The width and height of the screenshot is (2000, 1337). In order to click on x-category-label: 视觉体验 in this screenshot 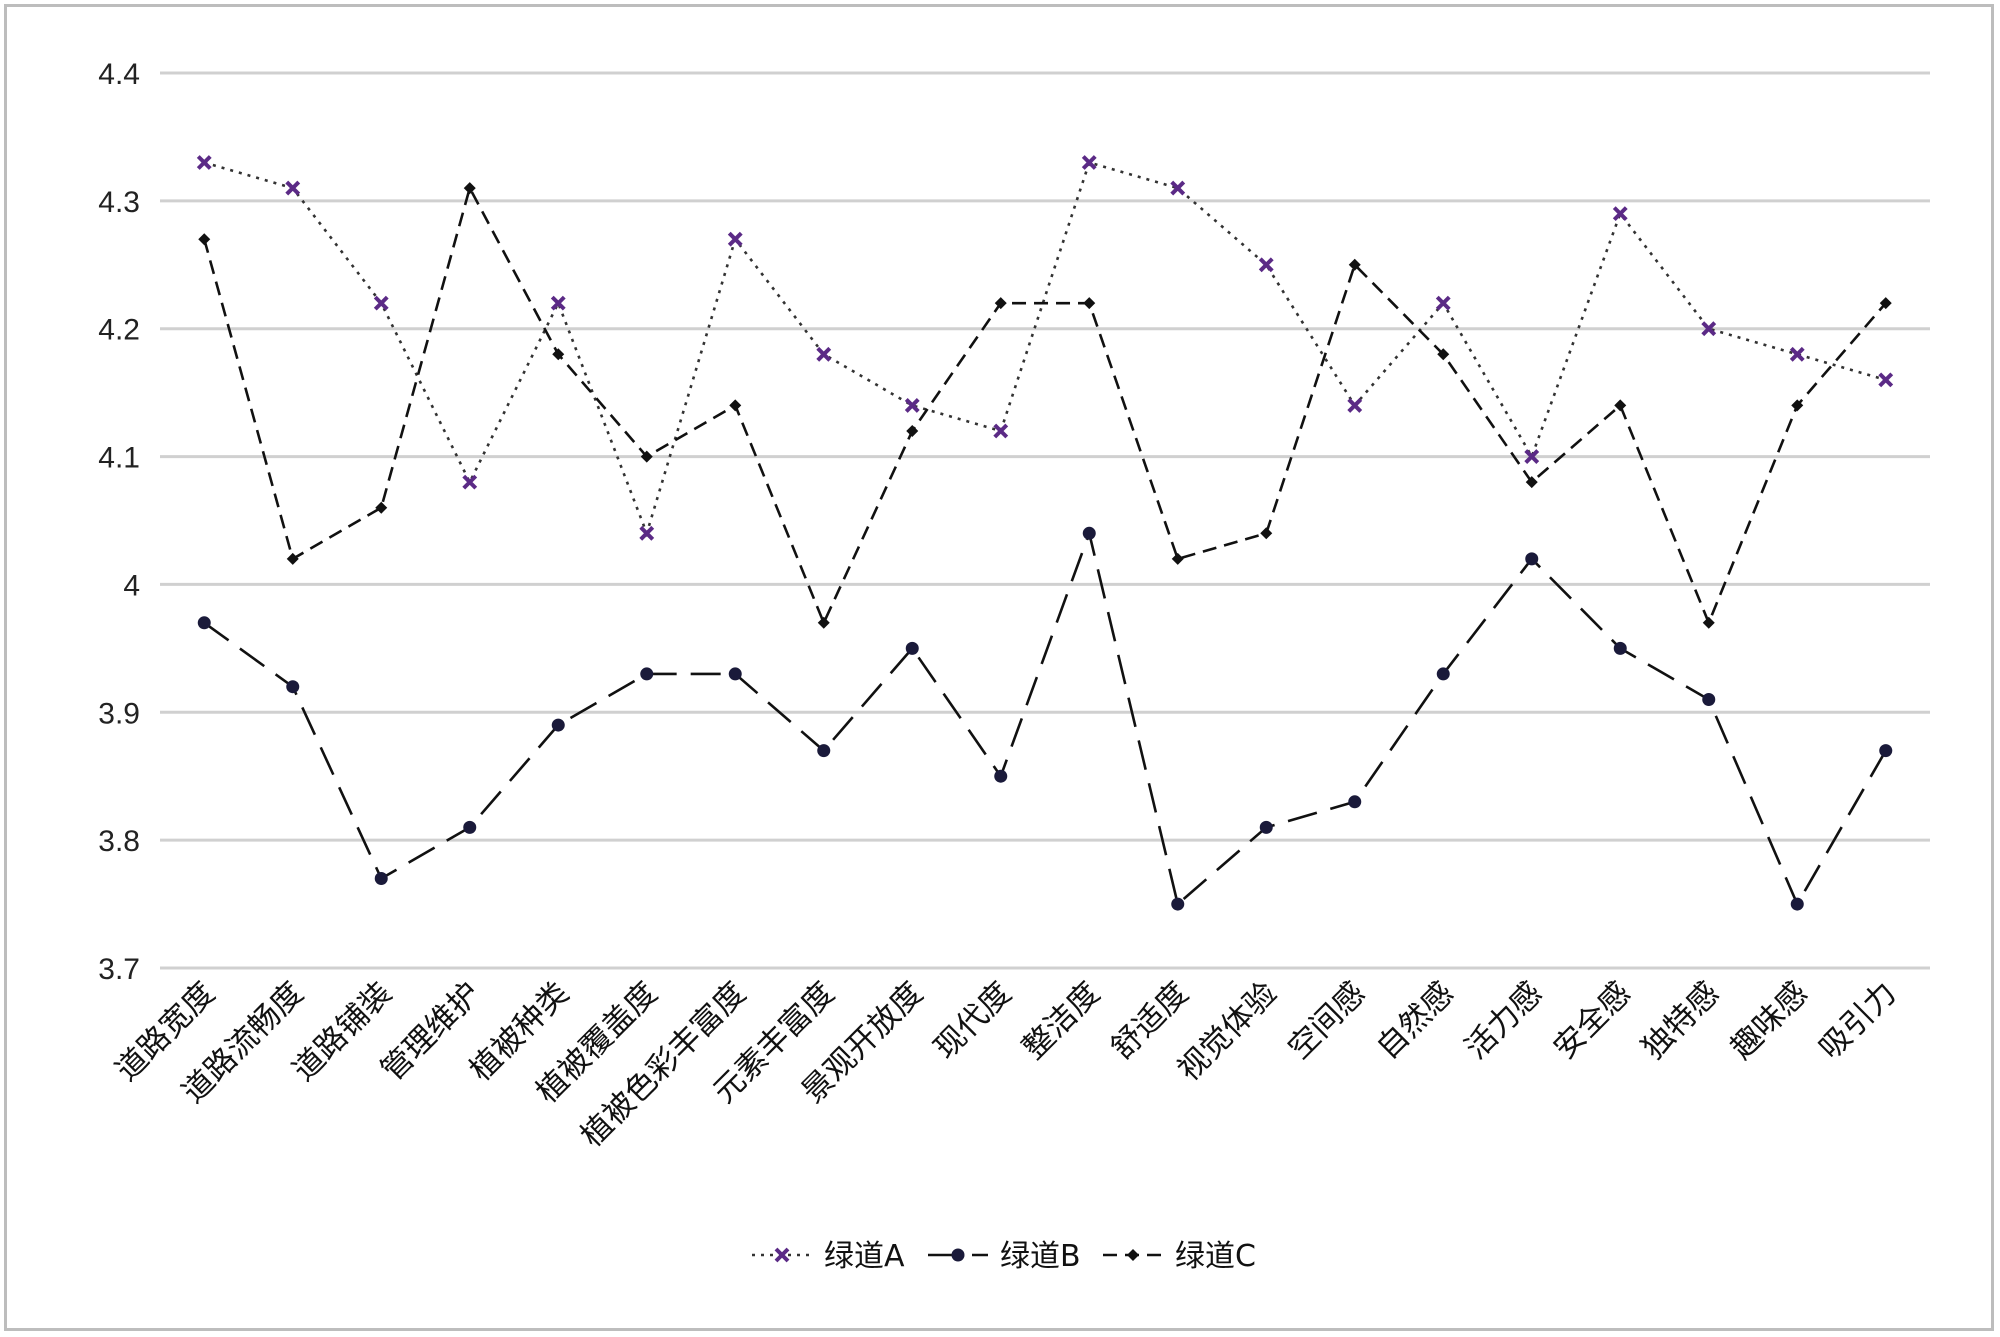, I will do `click(1227, 1031)`.